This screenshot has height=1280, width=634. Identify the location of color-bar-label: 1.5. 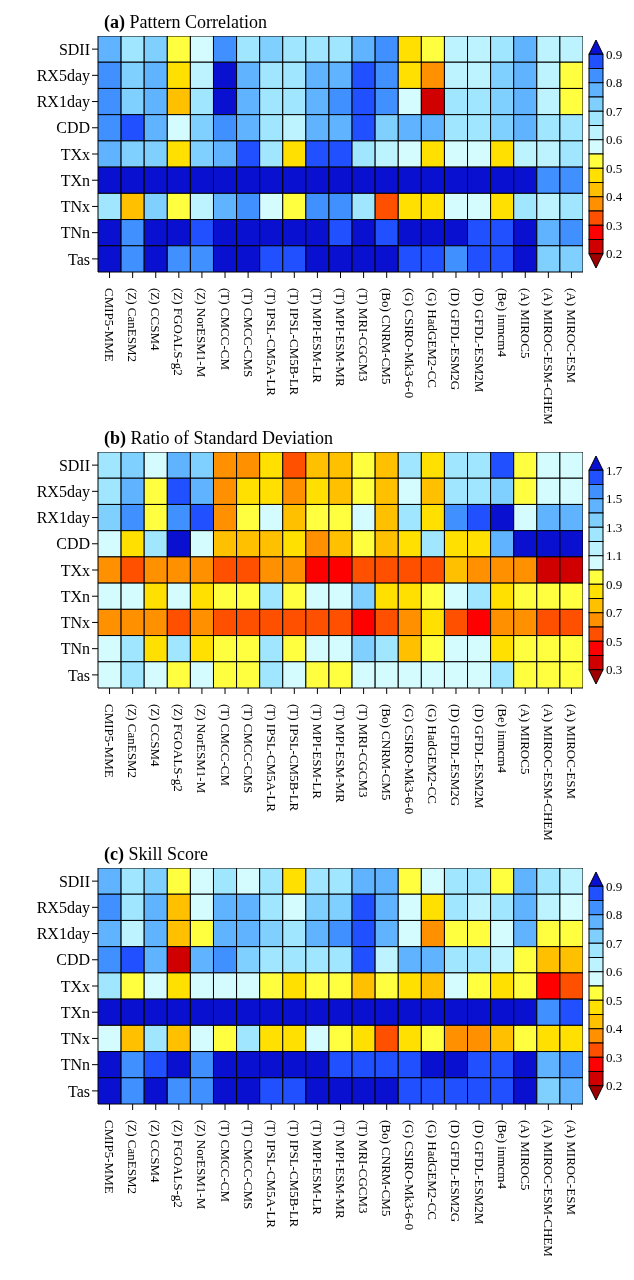
(614, 499).